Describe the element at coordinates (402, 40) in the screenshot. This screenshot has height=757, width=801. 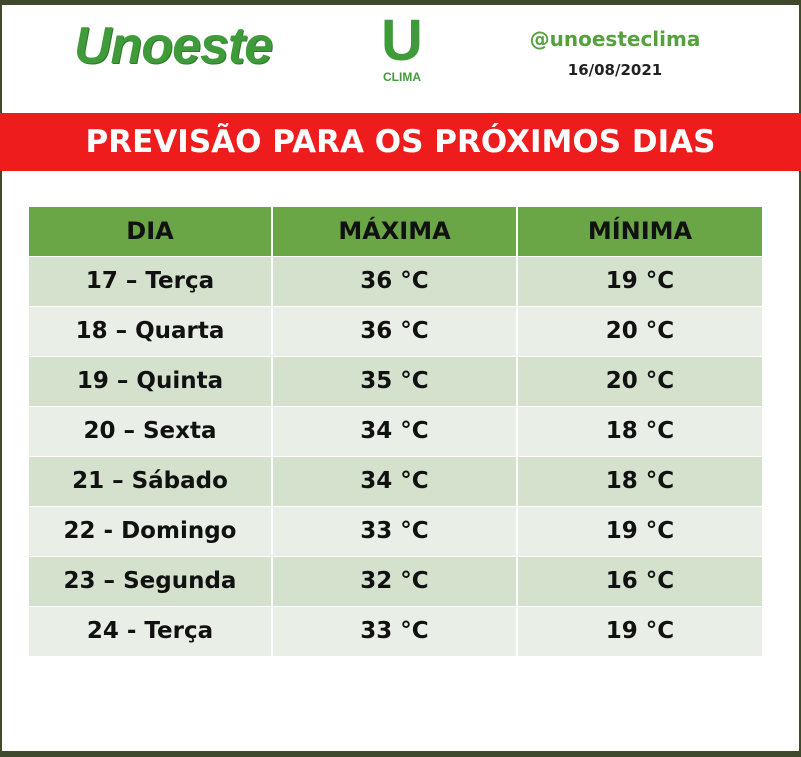
I see `clima-logo-letter: U` at that location.